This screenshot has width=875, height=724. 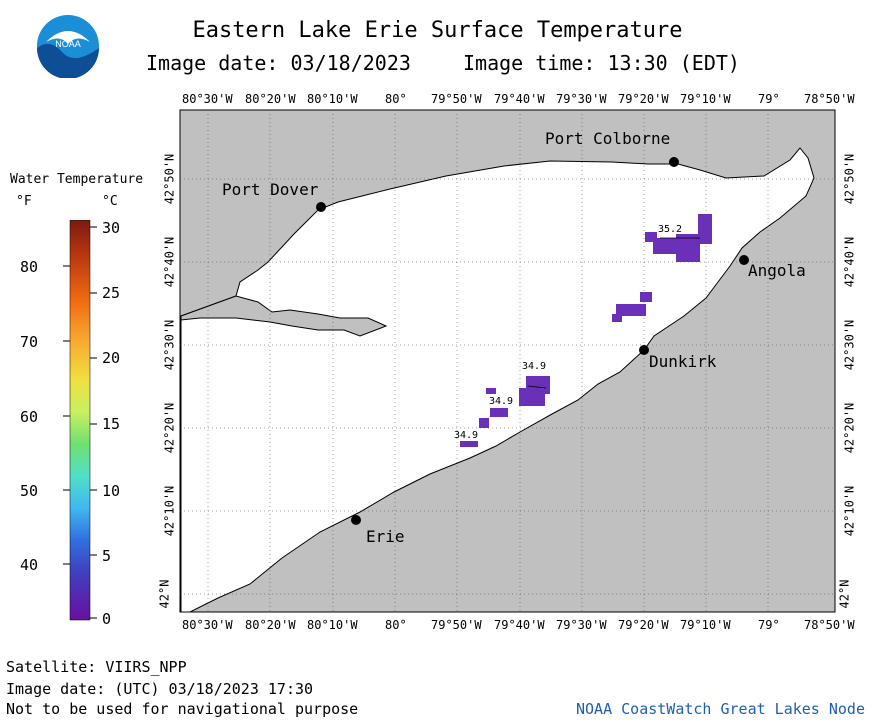 I want to click on place-dunkirk: Dunkirk, so click(x=683, y=361).